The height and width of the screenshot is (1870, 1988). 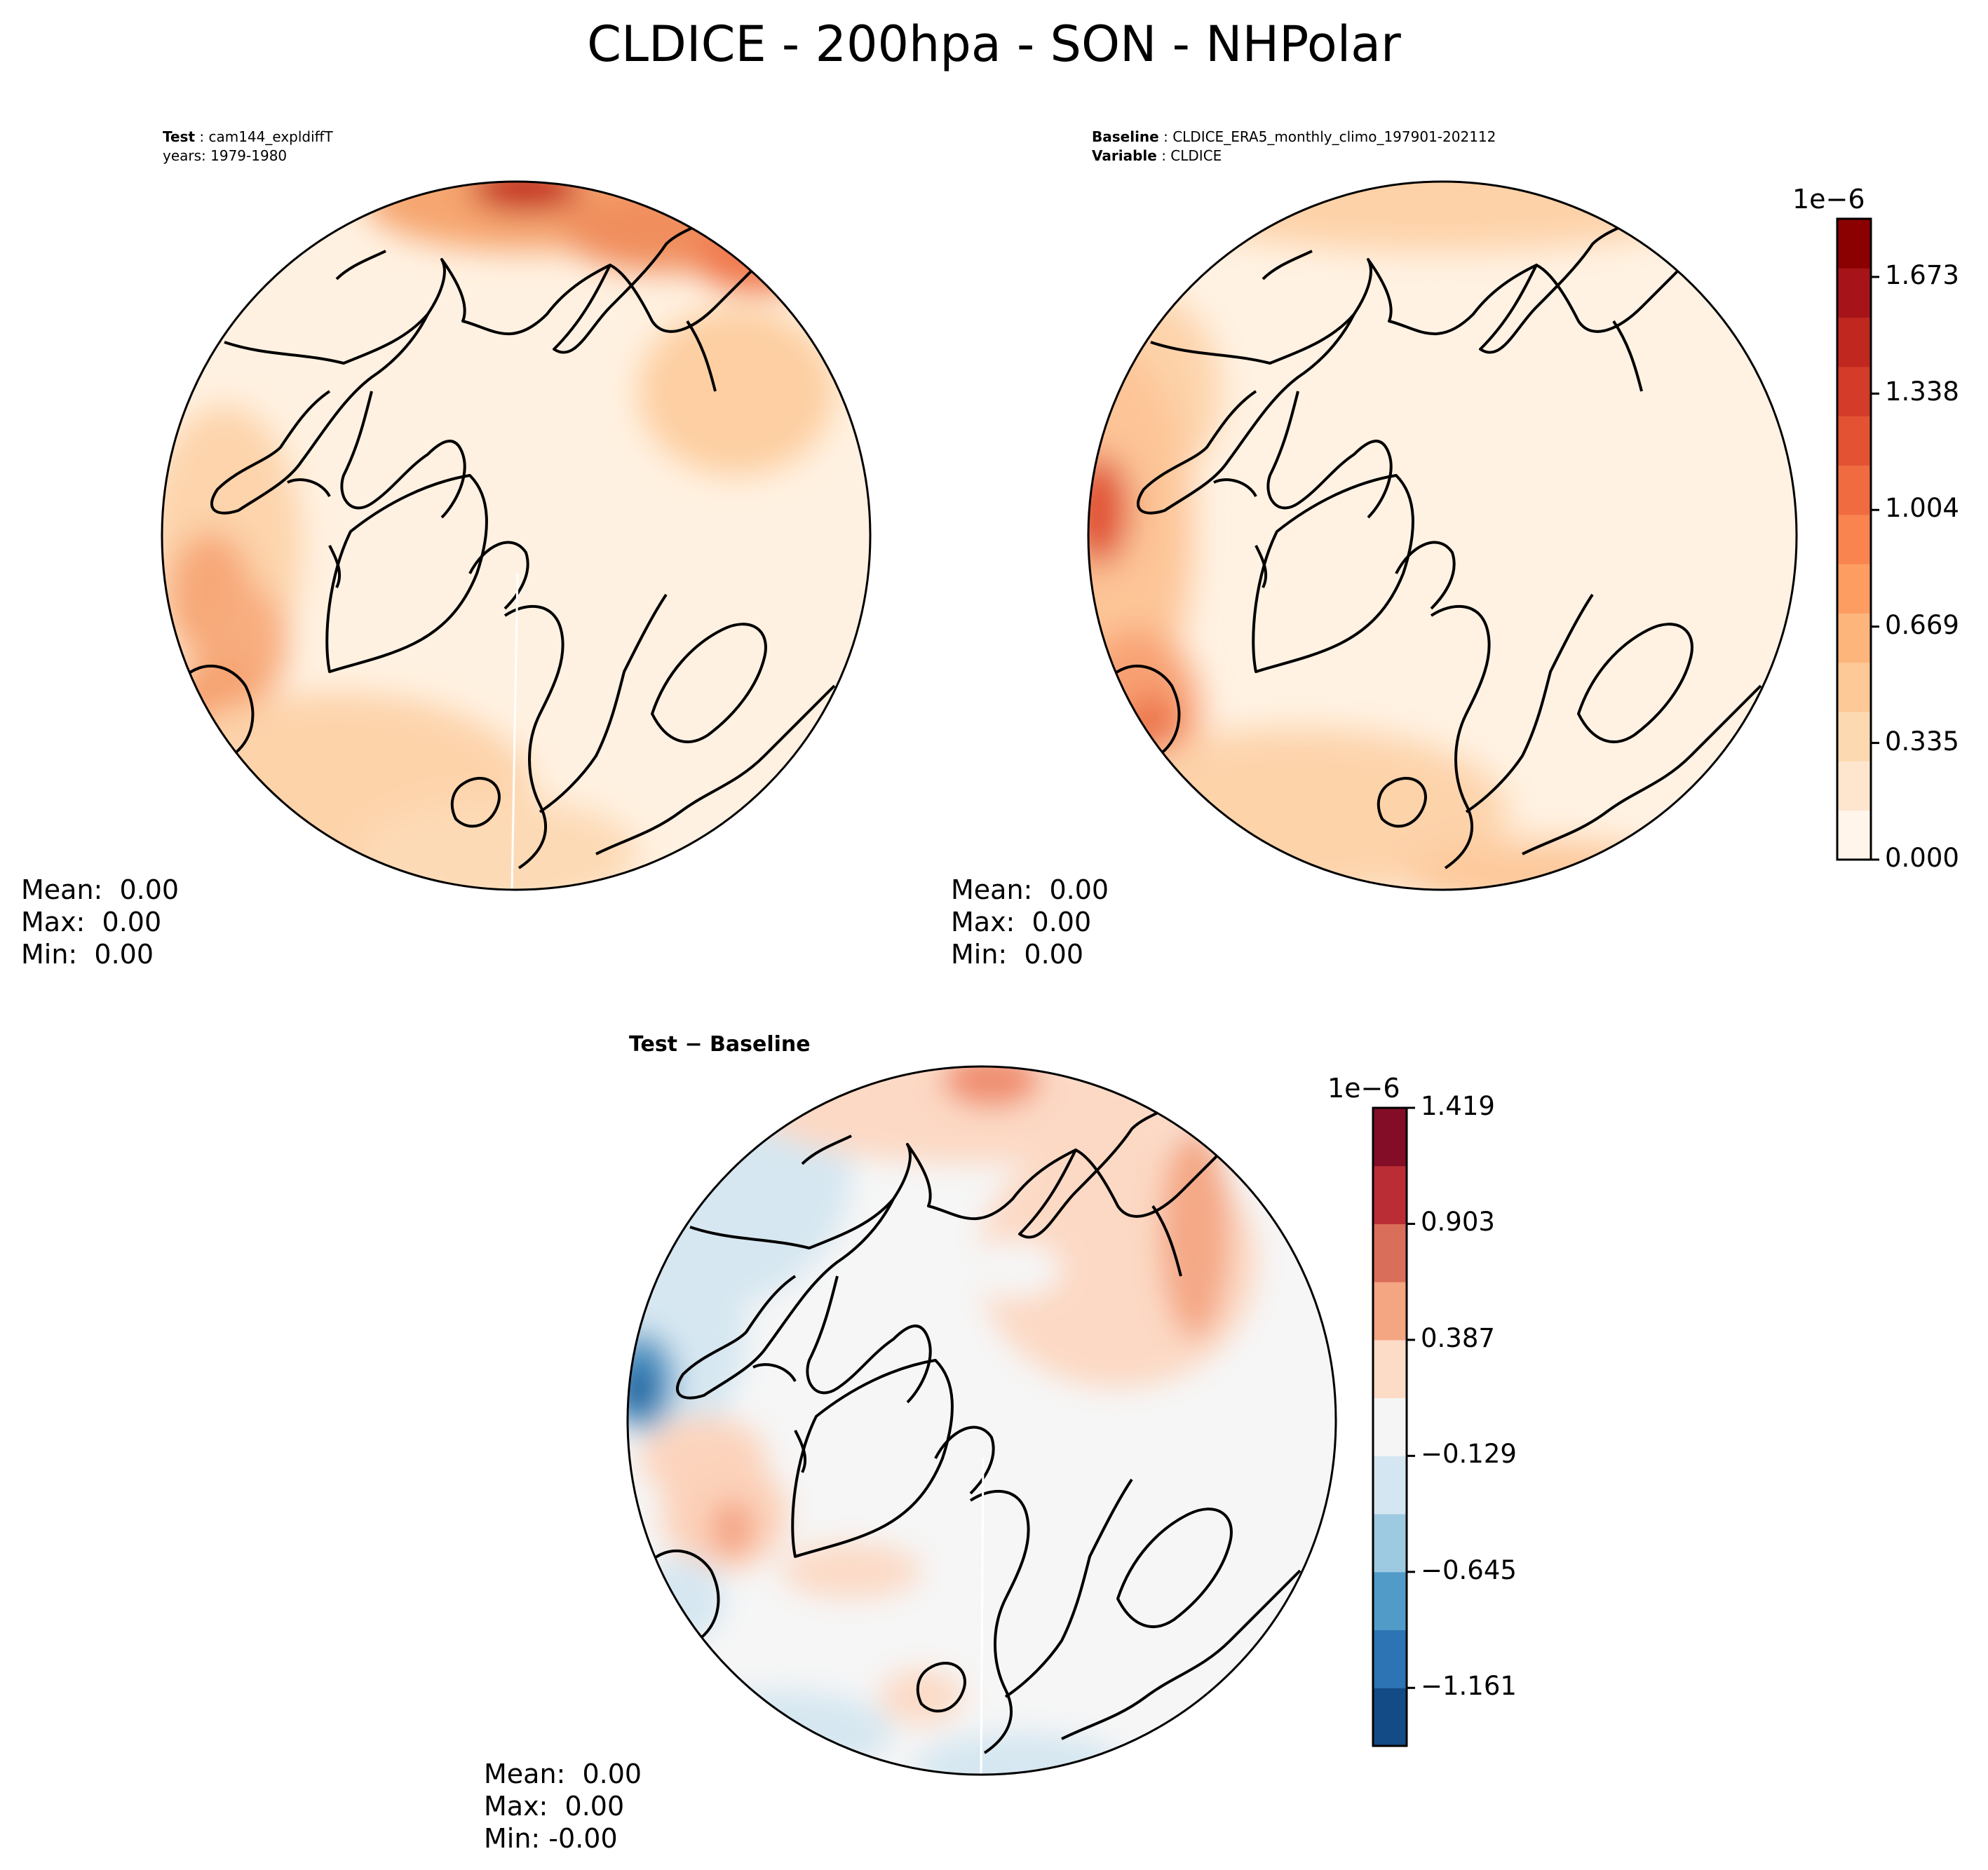 What do you see at coordinates (248, 146) in the screenshot?
I see `test-panel-header: Test : cam144_expldiffT years: 1979-1980` at bounding box center [248, 146].